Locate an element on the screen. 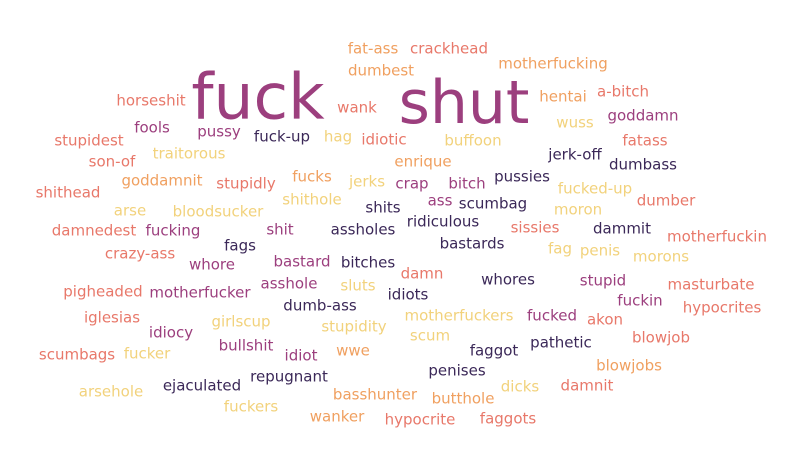  cloud-word: idiot is located at coordinates (301, 355).